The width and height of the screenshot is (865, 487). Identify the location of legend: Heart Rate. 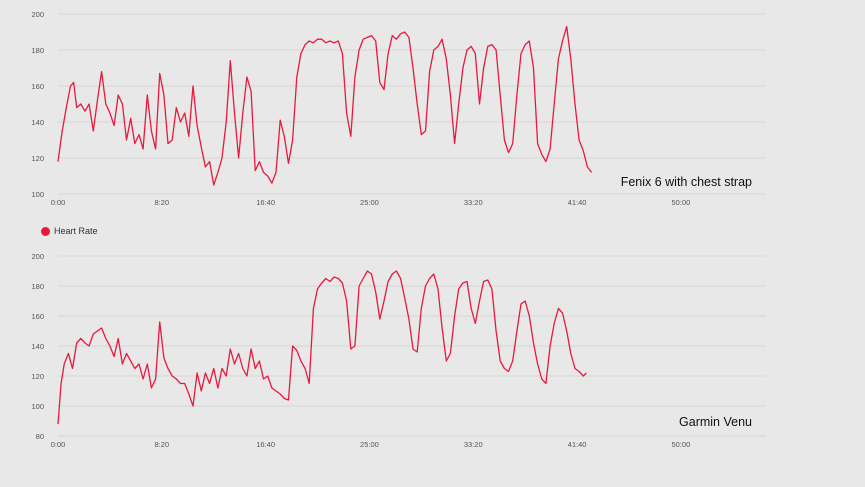
(69, 231).